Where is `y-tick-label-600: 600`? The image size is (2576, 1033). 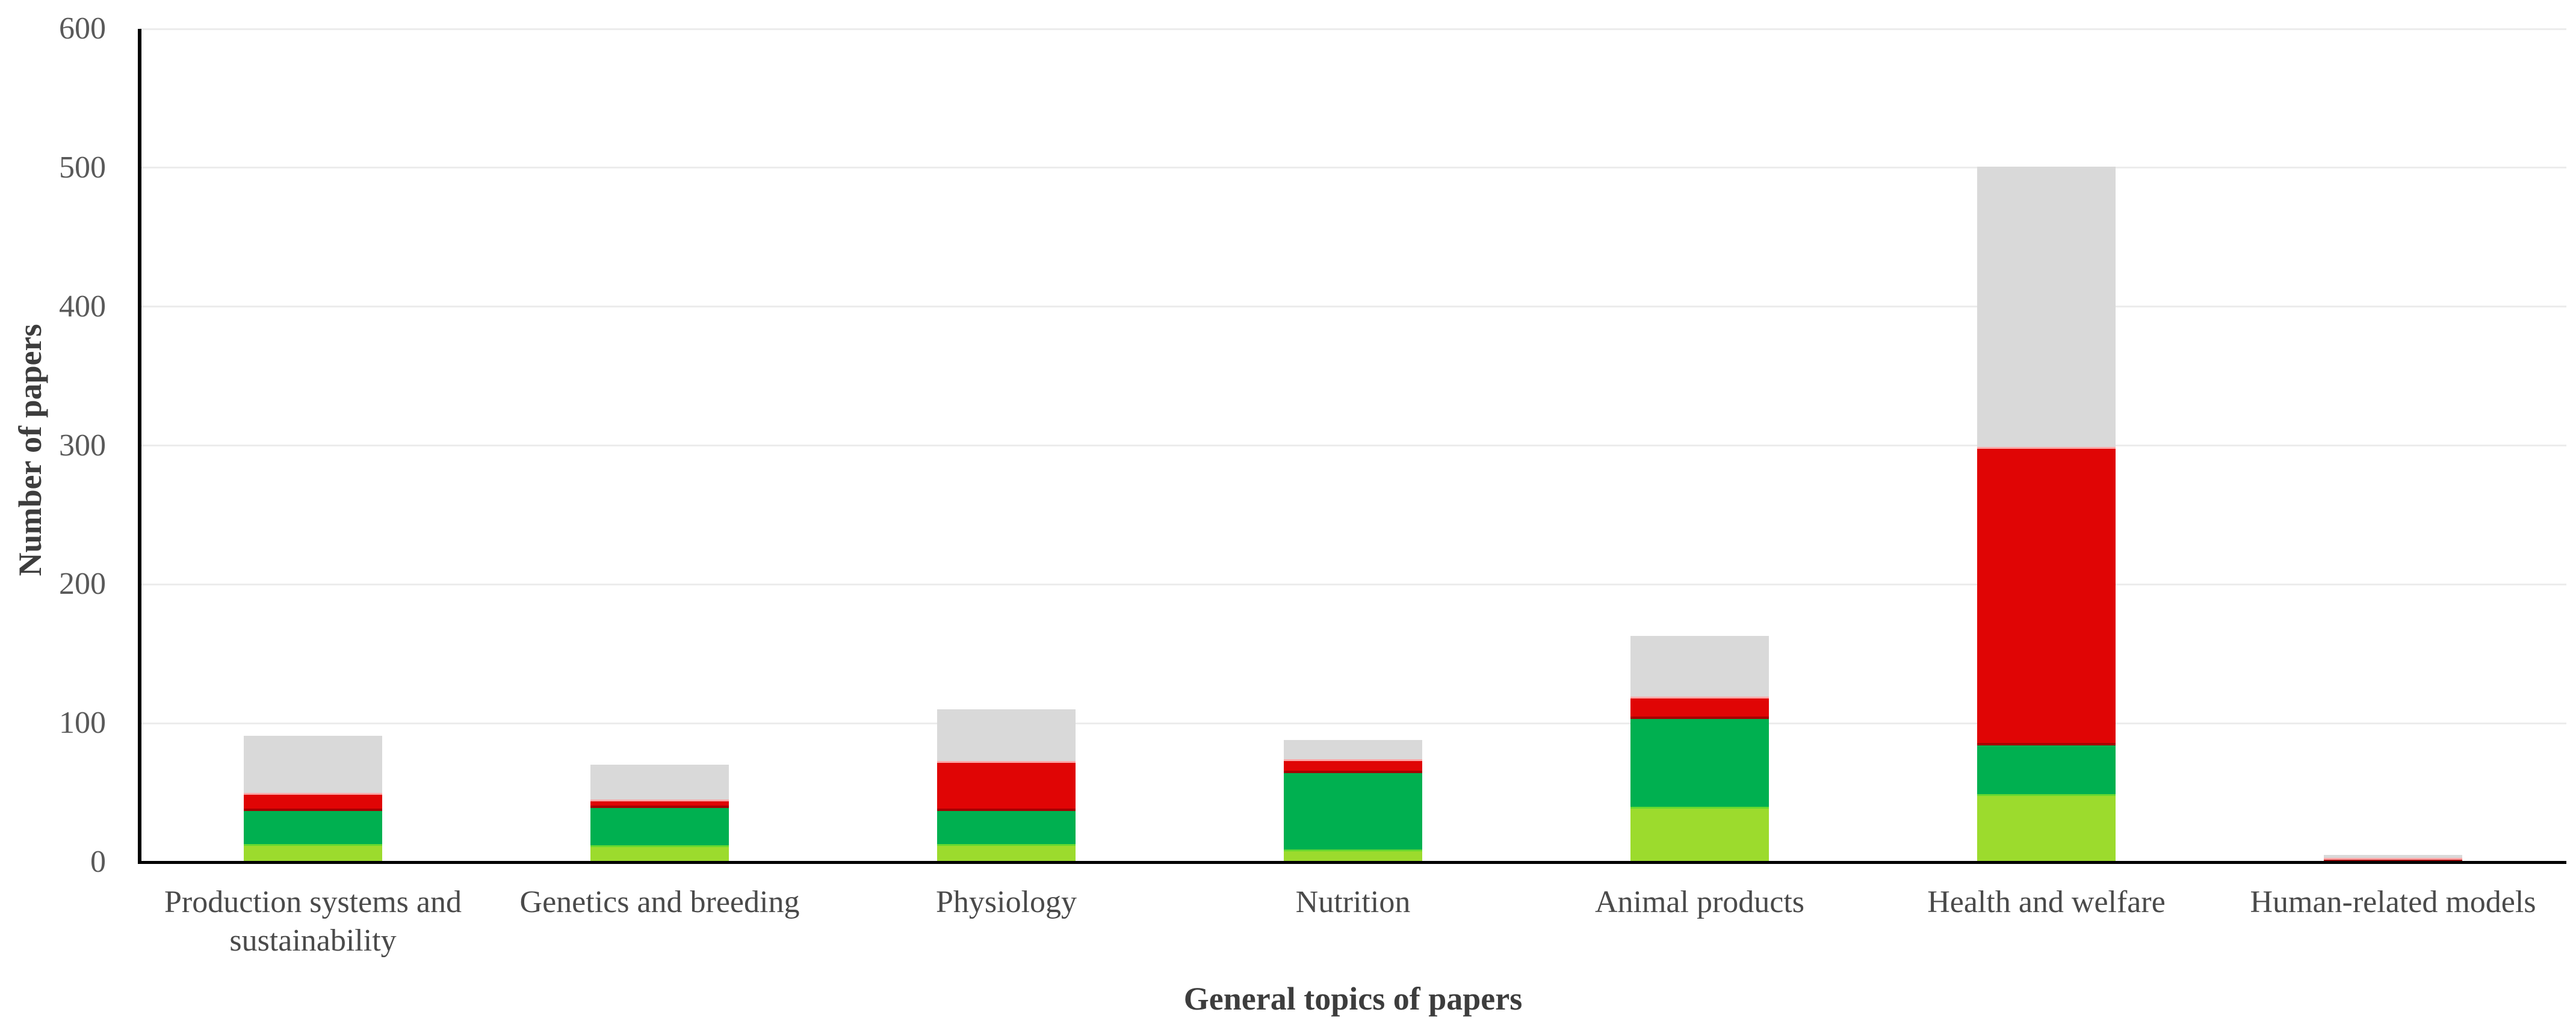
y-tick-label-600: 600 is located at coordinates (82, 29).